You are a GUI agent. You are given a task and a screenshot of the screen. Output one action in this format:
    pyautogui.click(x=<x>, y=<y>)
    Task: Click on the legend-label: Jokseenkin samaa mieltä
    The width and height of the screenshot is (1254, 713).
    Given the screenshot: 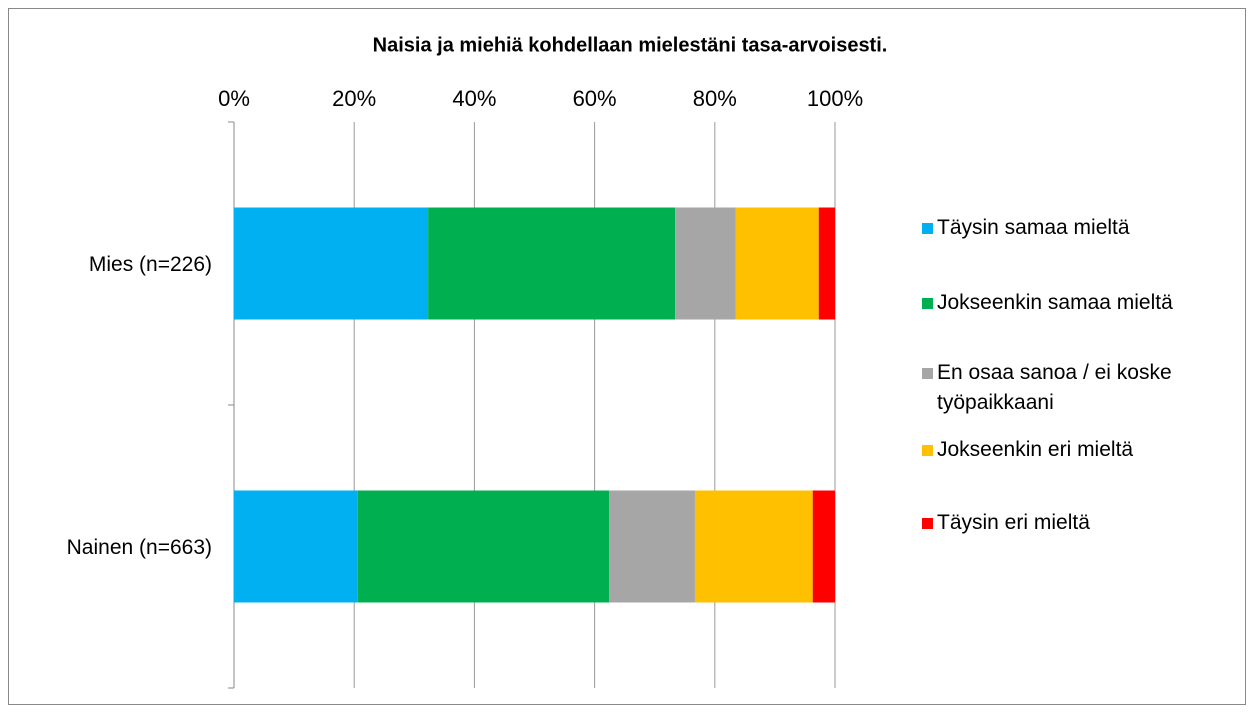 What is the action you would take?
    pyautogui.click(x=1055, y=302)
    